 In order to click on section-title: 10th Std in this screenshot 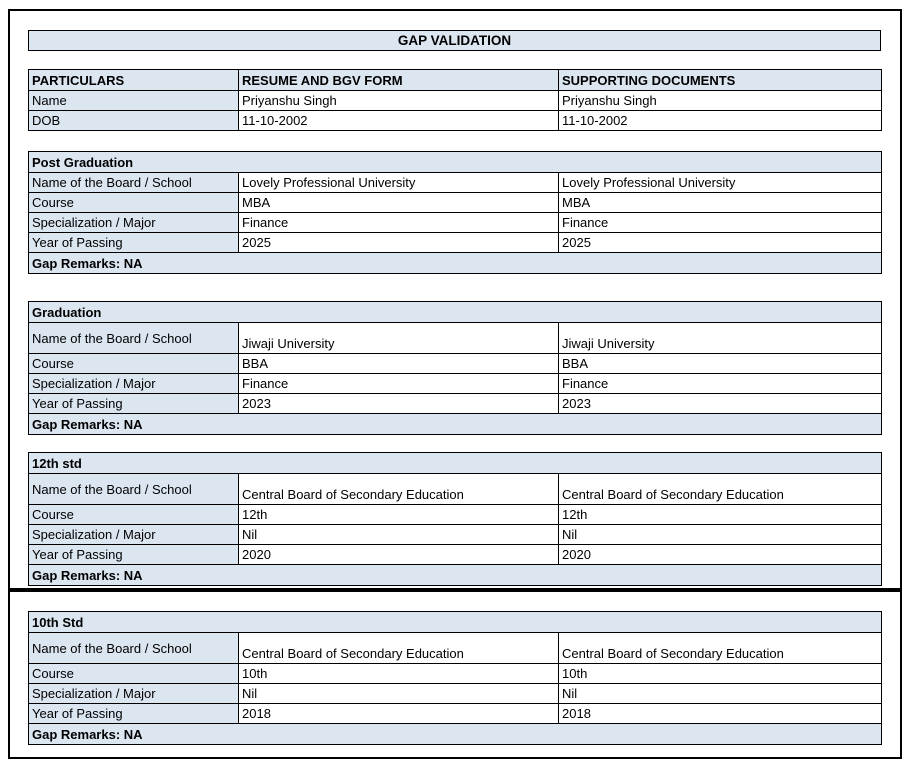, I will do `click(455, 622)`.